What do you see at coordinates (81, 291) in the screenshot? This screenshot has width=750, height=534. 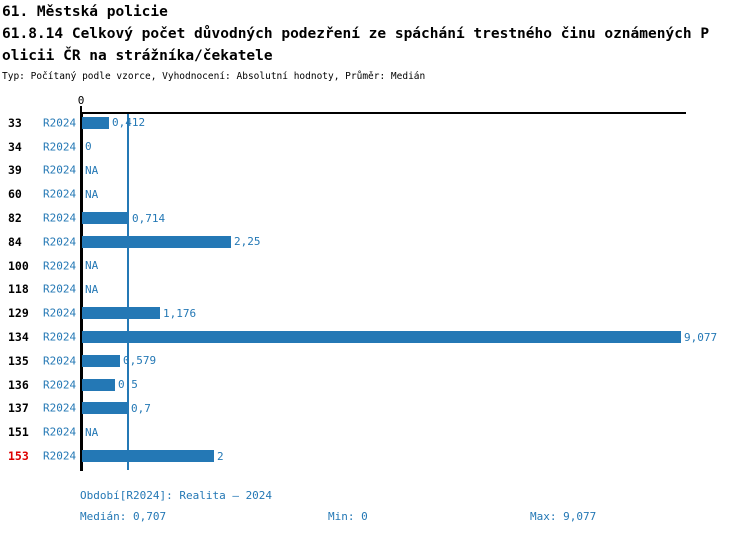 I see `y-axis-line` at bounding box center [81, 291].